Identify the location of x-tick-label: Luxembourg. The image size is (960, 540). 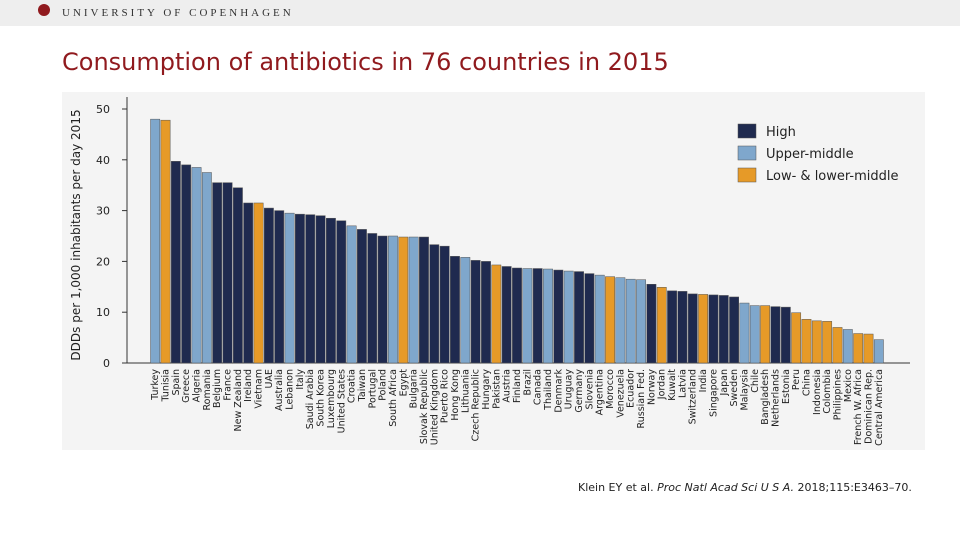
(331, 398).